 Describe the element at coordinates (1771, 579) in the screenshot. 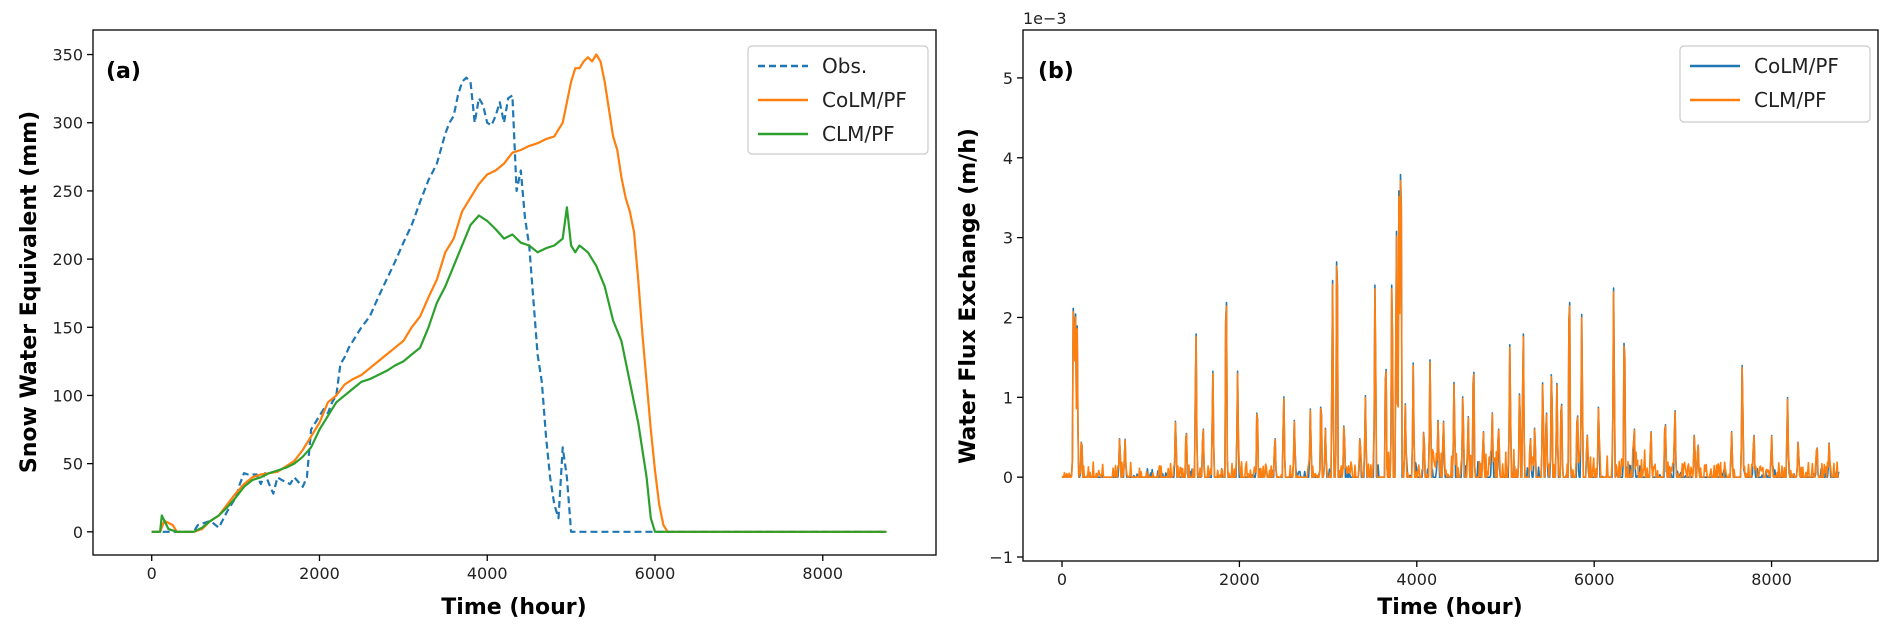

I see `panel-b-x-tick-label: 8000` at that location.